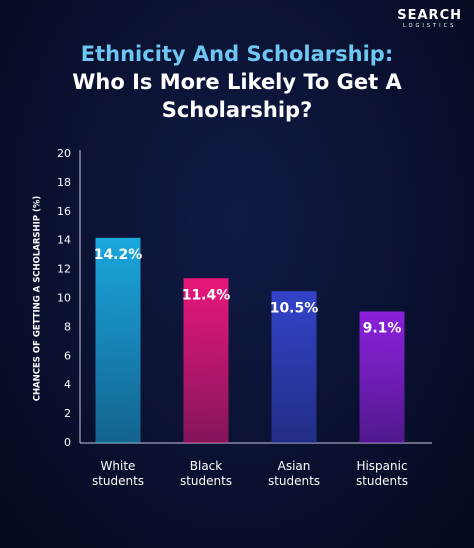 The width and height of the screenshot is (474, 548). I want to click on y-tick-label: 2, so click(67, 413).